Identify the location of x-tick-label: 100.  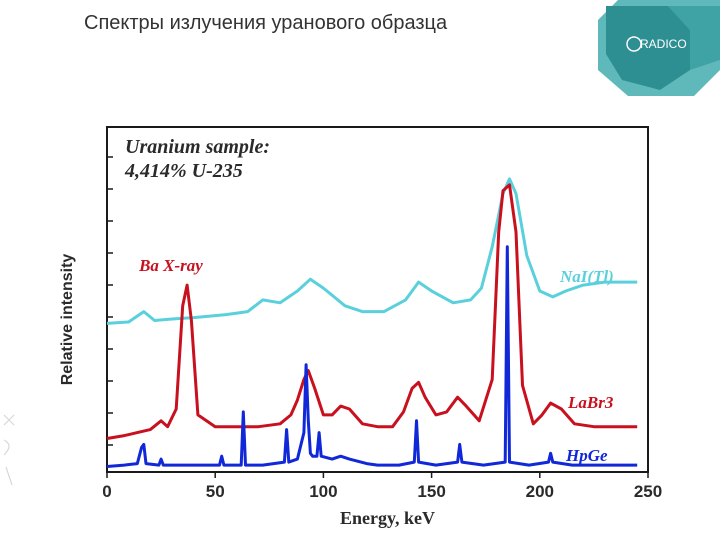
(323, 491).